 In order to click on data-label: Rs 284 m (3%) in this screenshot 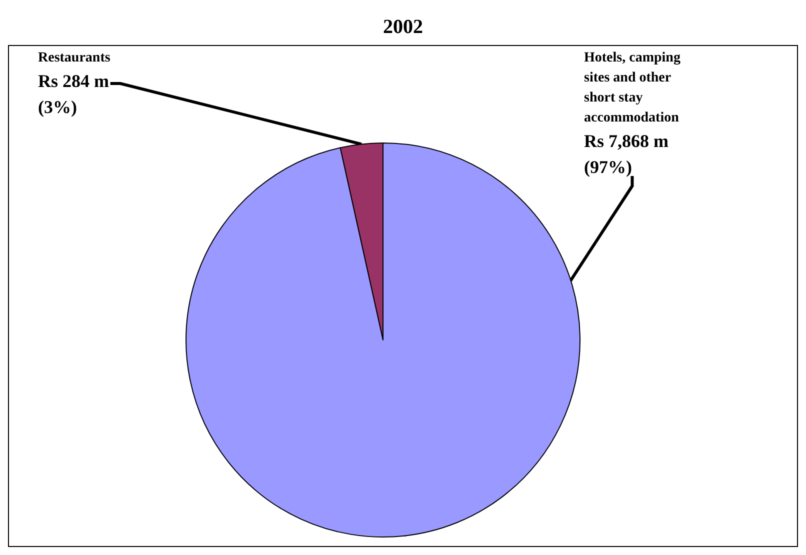, I will do `click(74, 94)`.